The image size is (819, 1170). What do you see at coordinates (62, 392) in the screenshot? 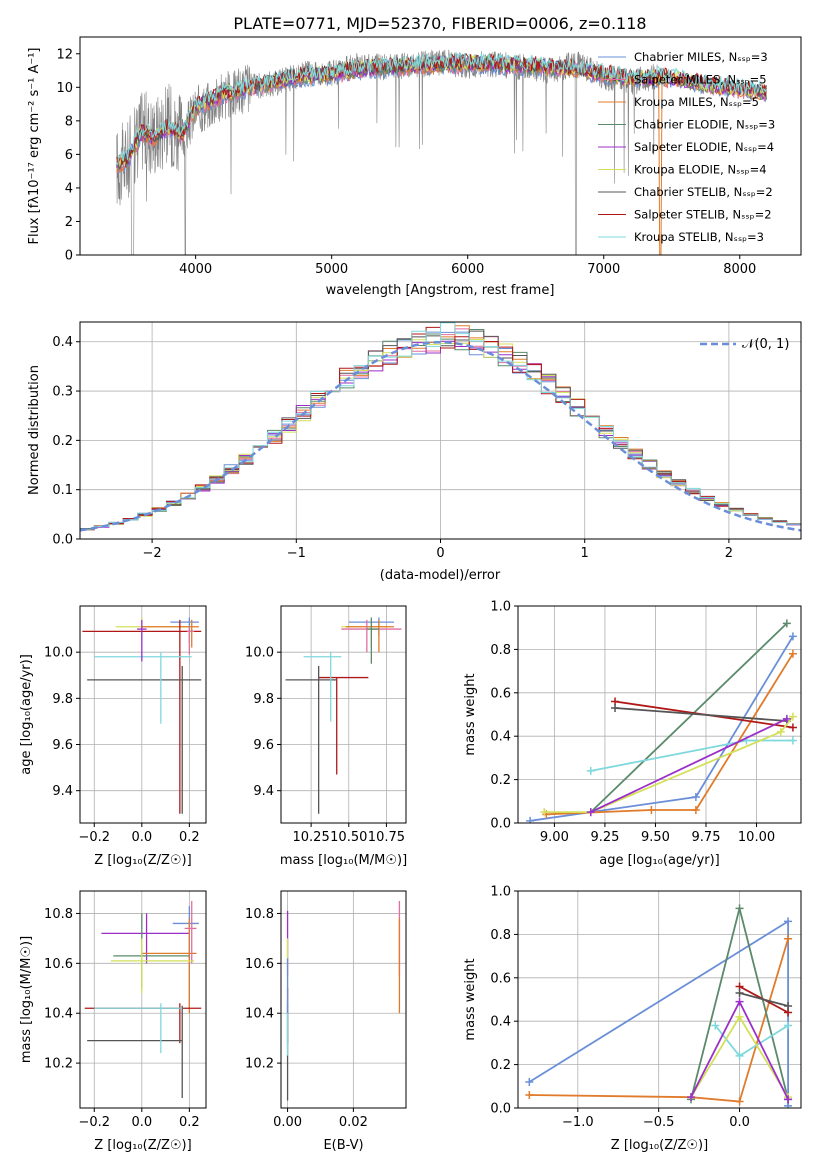
I see `residual-ytick-label: 0.3` at bounding box center [62, 392].